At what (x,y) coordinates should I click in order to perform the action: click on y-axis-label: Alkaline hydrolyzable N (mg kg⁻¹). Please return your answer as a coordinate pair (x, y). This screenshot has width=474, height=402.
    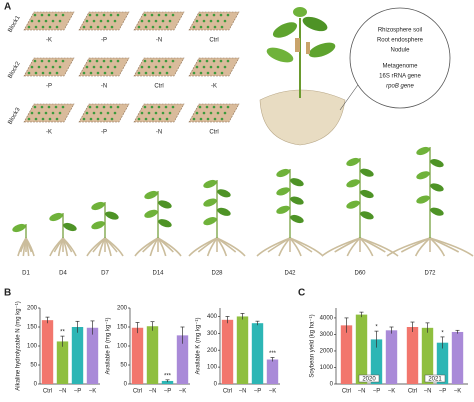
    Looking at the image, I should click on (19, 346).